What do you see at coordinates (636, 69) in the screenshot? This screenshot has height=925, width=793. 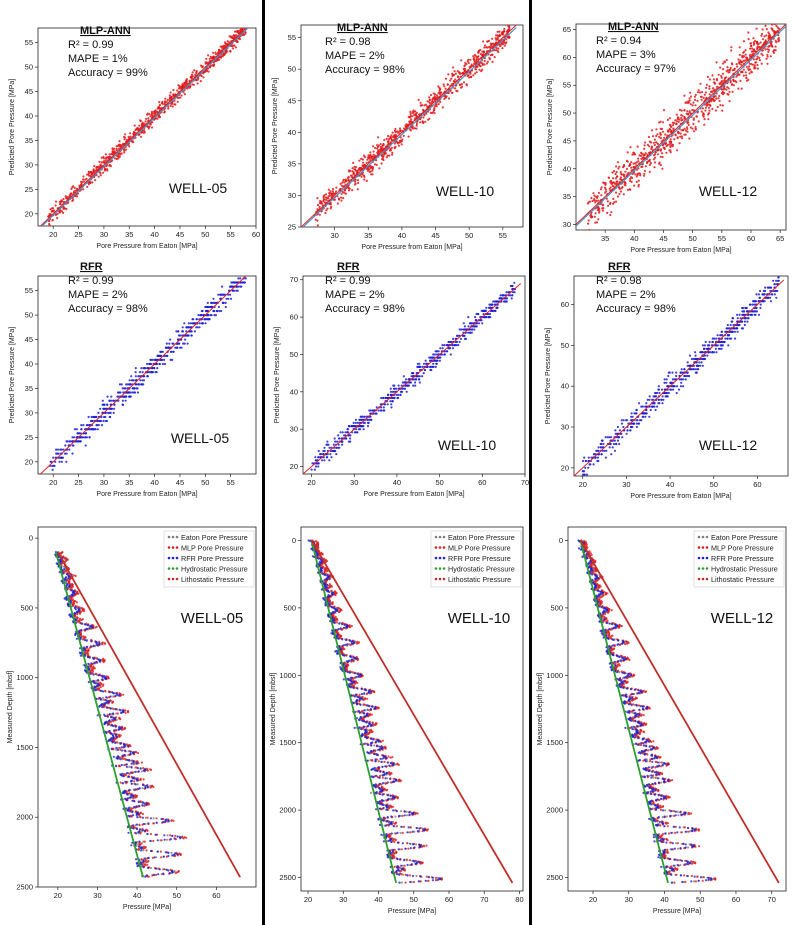 I see `stat-text: Accuracy = 97%` at bounding box center [636, 69].